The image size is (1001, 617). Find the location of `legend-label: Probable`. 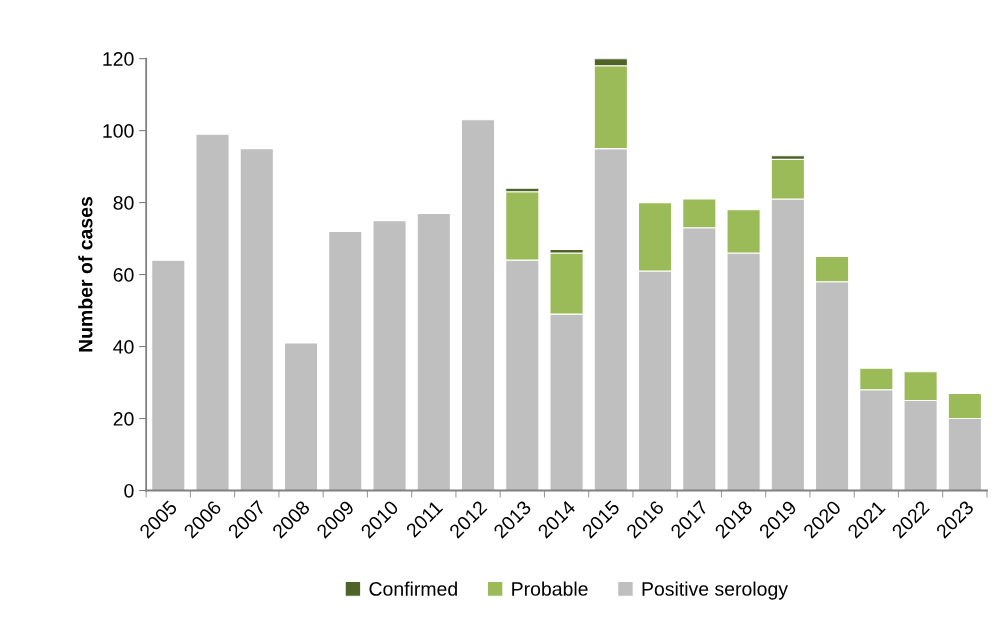

legend-label: Probable is located at coordinates (550, 588).